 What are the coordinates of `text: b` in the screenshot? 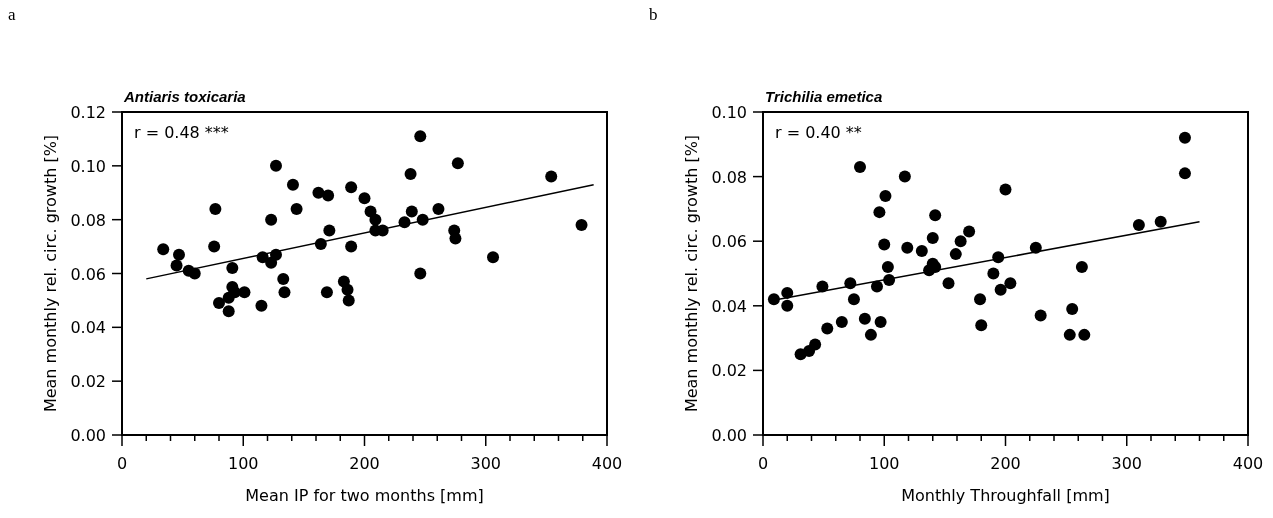 It's located at (653, 14).